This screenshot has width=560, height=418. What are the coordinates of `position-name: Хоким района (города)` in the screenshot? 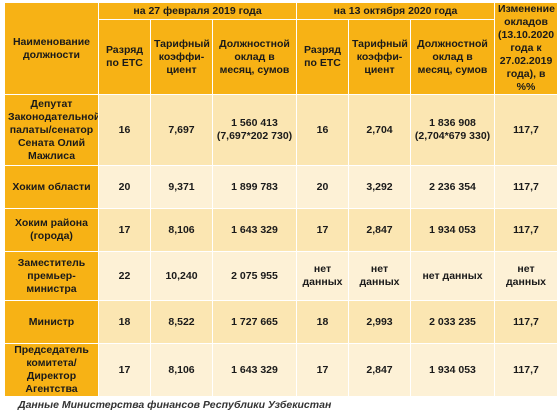 It's located at (51, 230).